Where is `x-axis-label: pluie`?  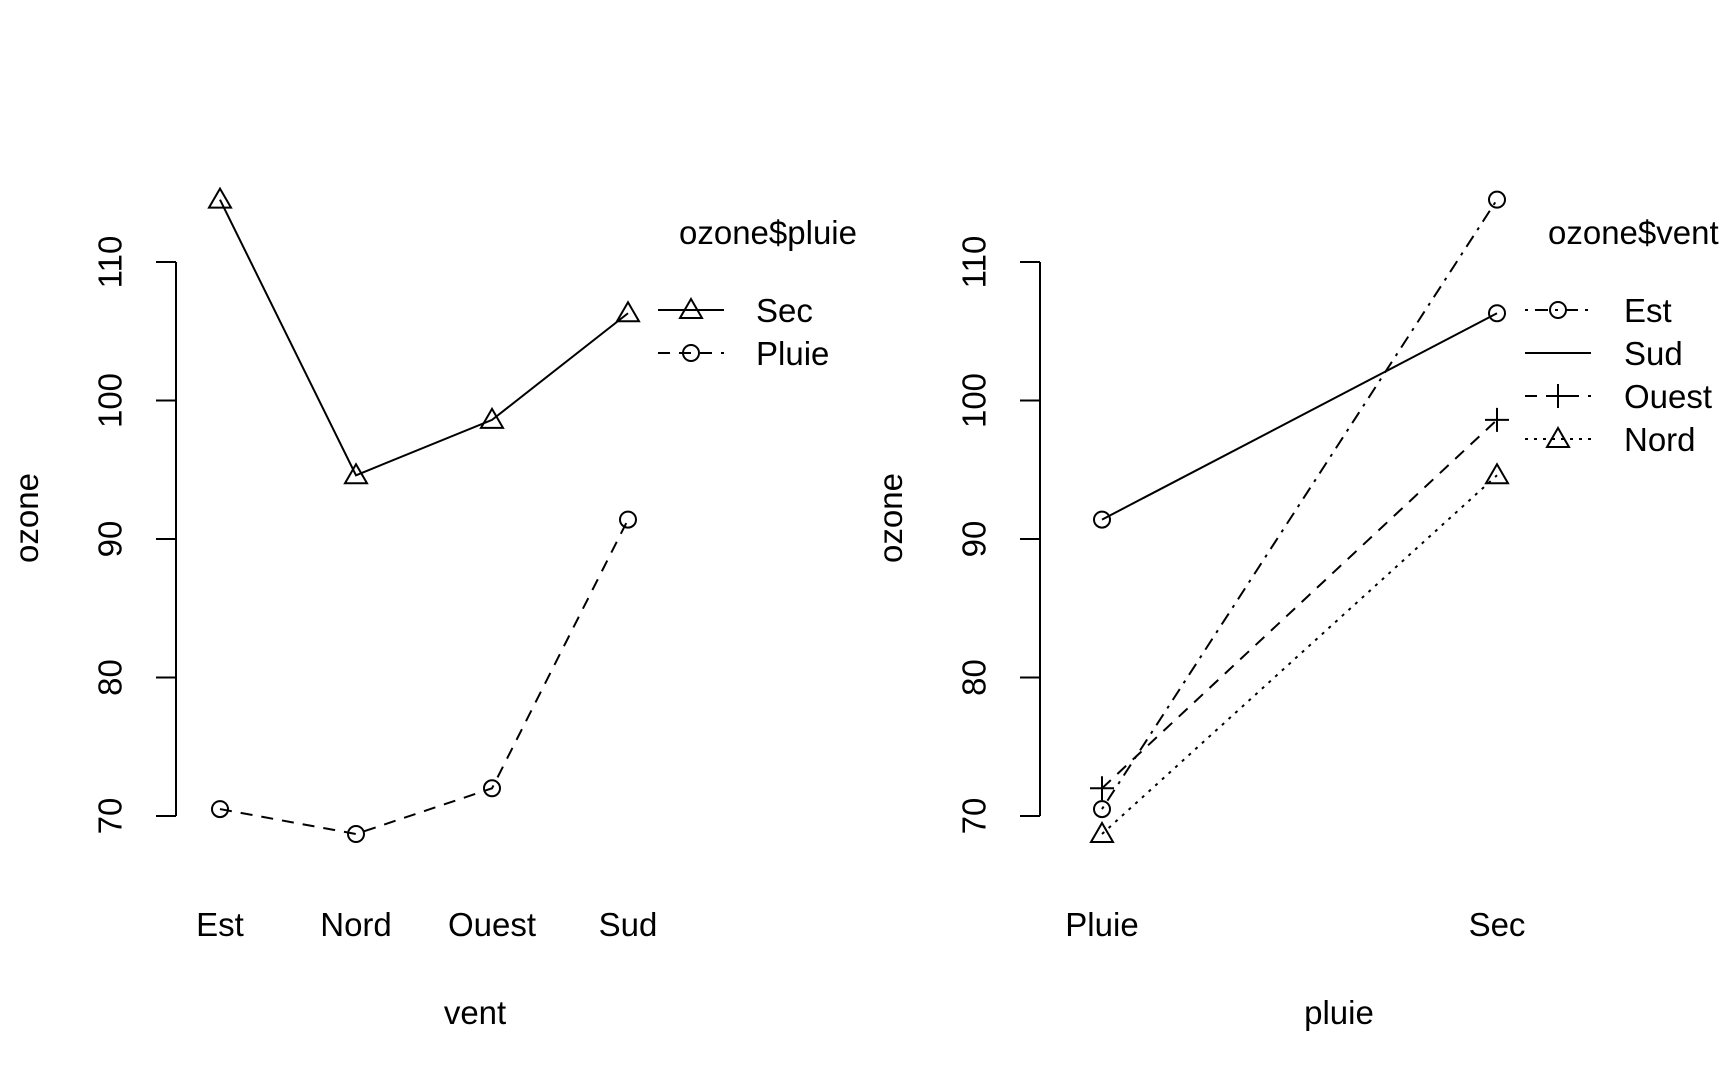
x-axis-label: pluie is located at coordinates (1339, 1012).